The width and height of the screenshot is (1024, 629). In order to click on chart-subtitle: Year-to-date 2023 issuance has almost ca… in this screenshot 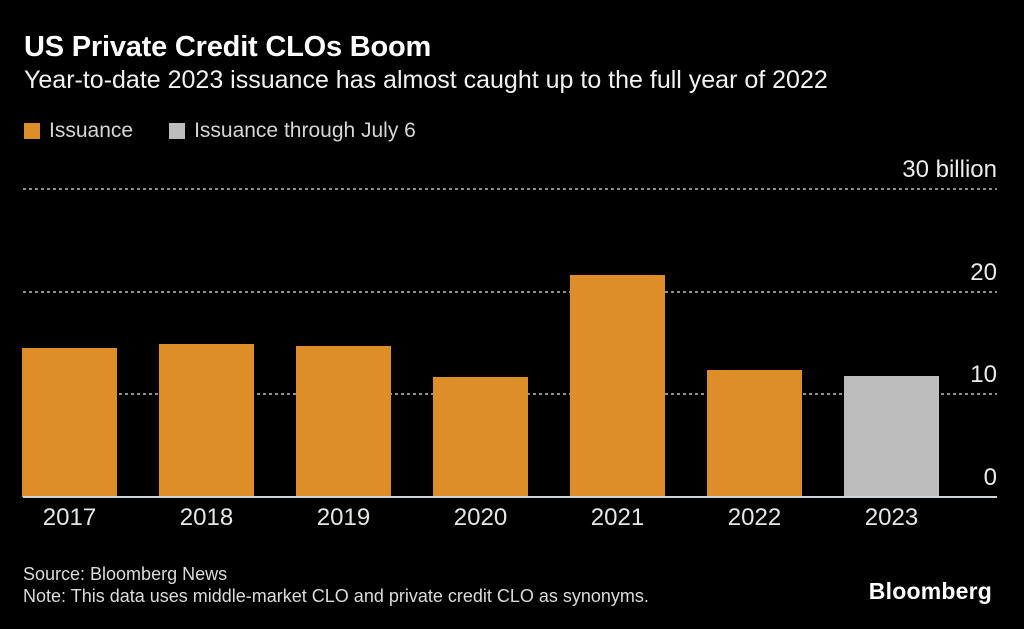, I will do `click(426, 80)`.